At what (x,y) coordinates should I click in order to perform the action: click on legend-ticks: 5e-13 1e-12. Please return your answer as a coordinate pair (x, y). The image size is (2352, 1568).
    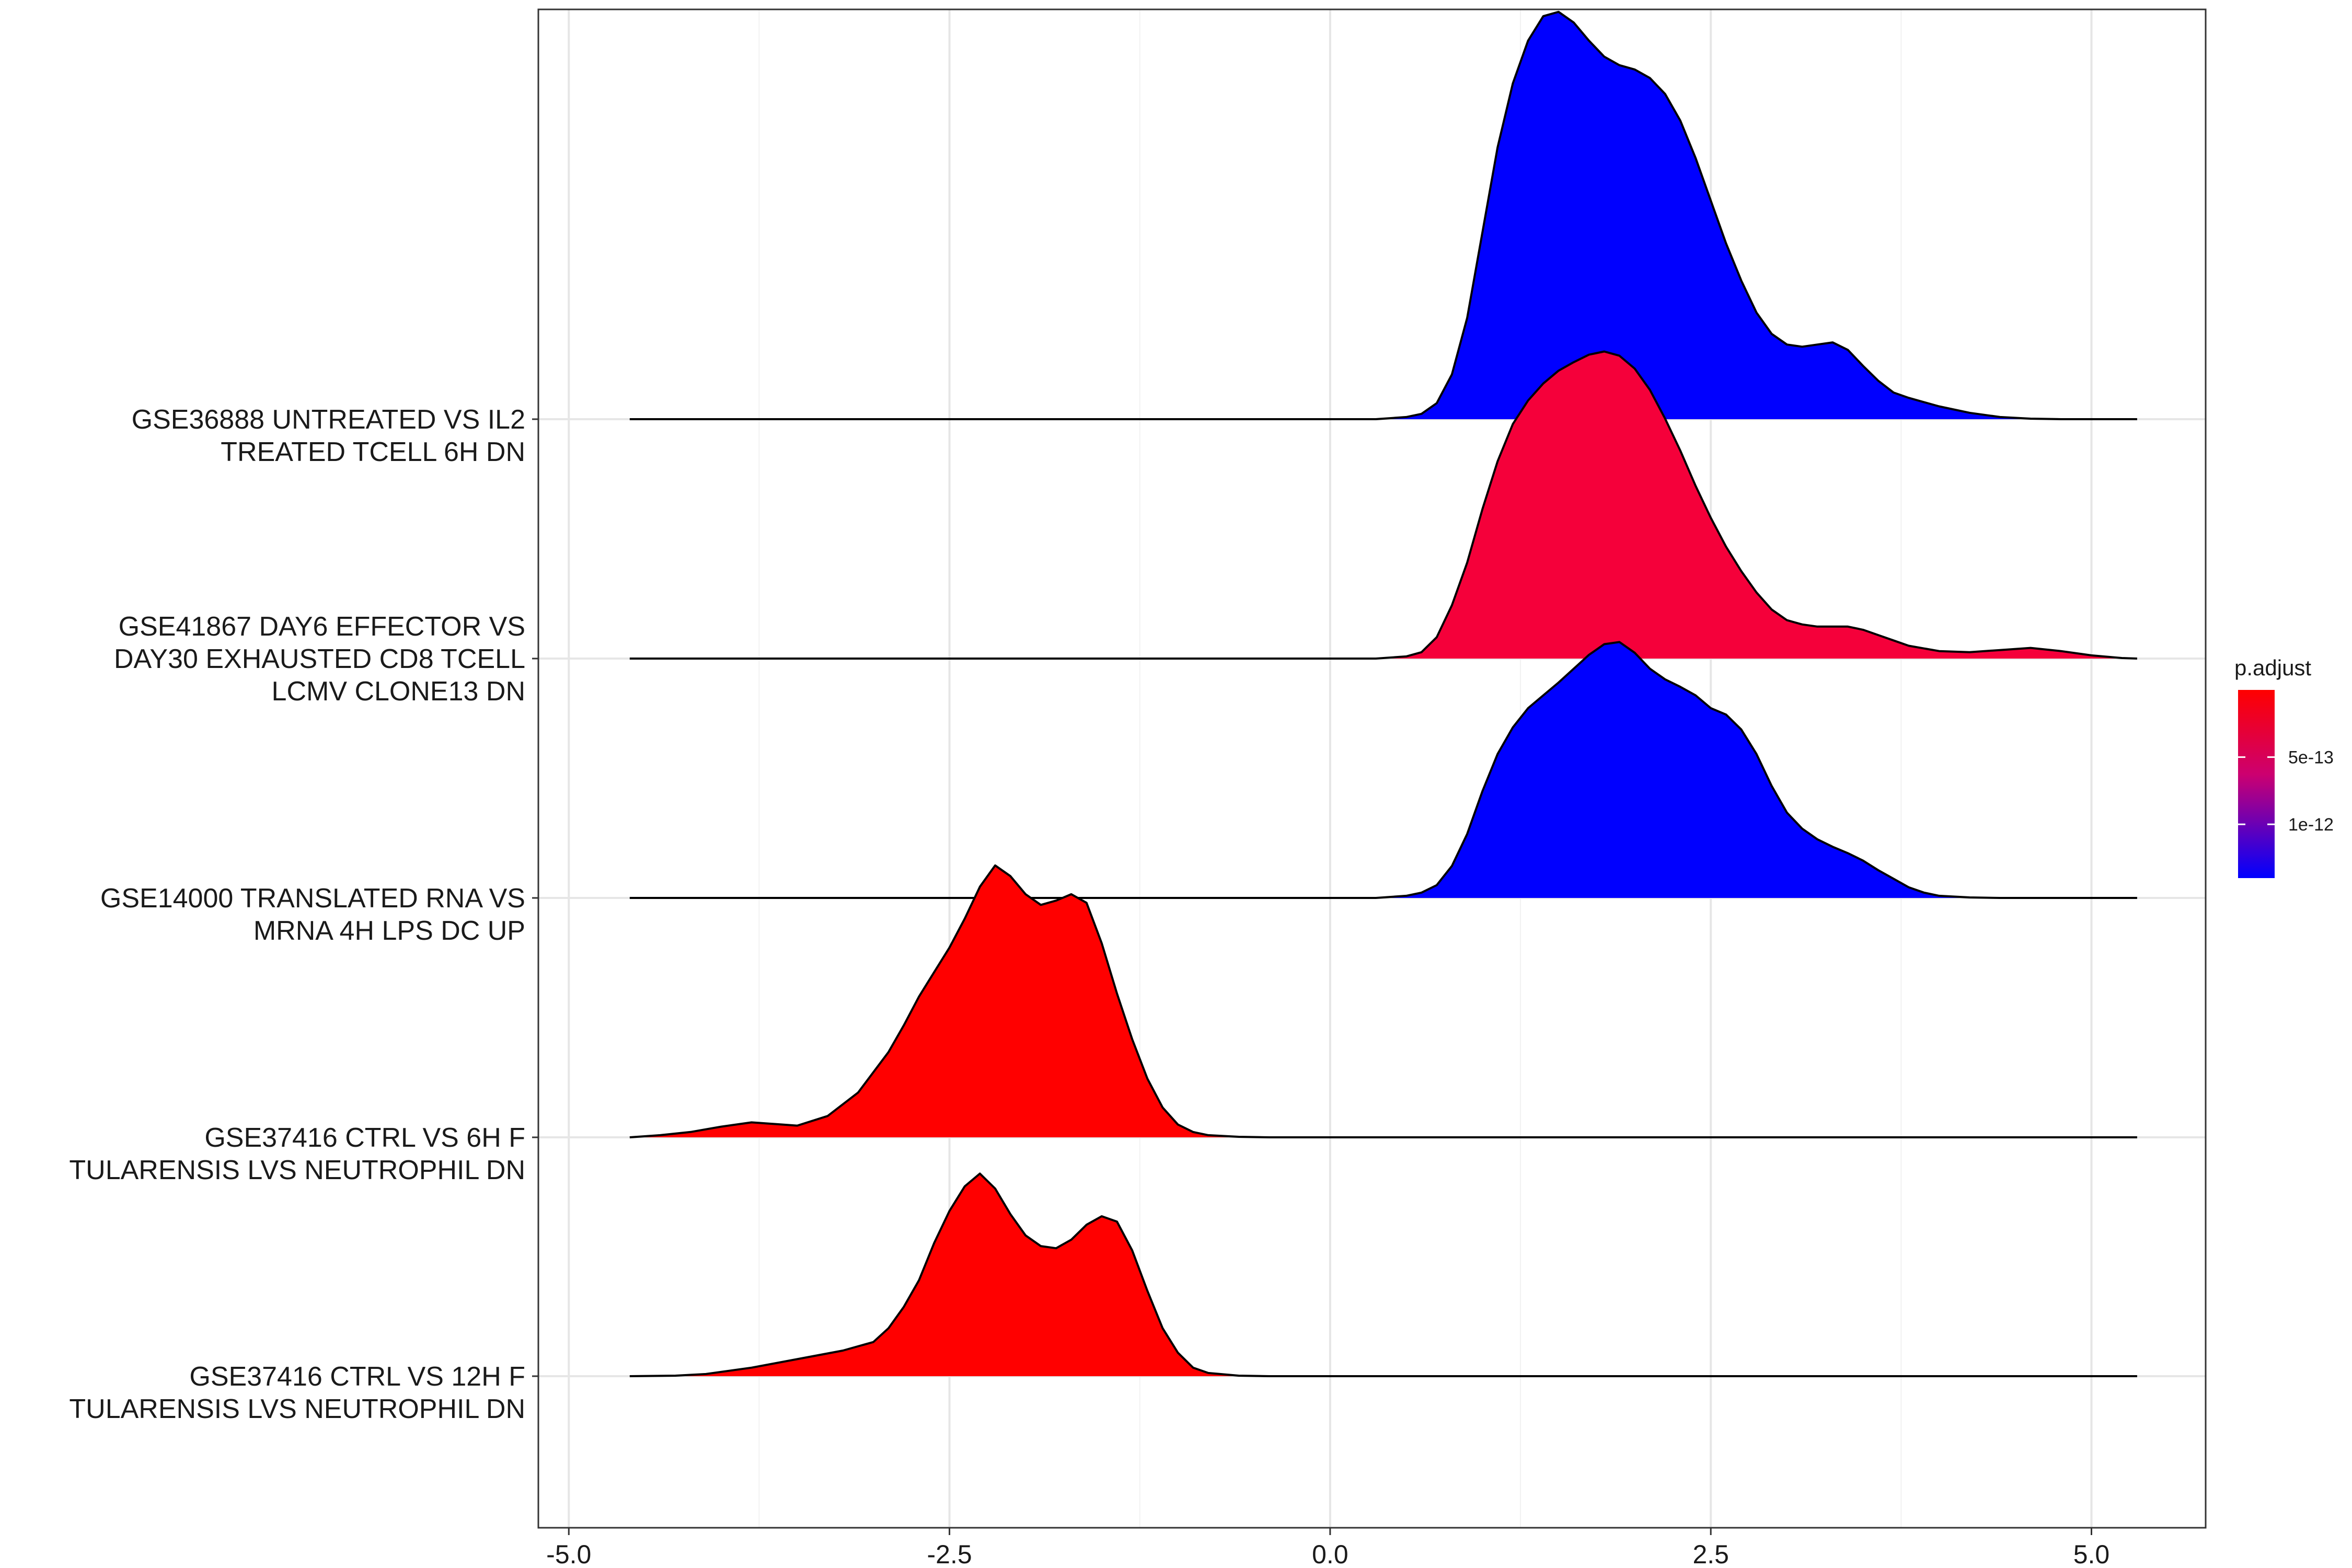
    Looking at the image, I should click on (2286, 791).